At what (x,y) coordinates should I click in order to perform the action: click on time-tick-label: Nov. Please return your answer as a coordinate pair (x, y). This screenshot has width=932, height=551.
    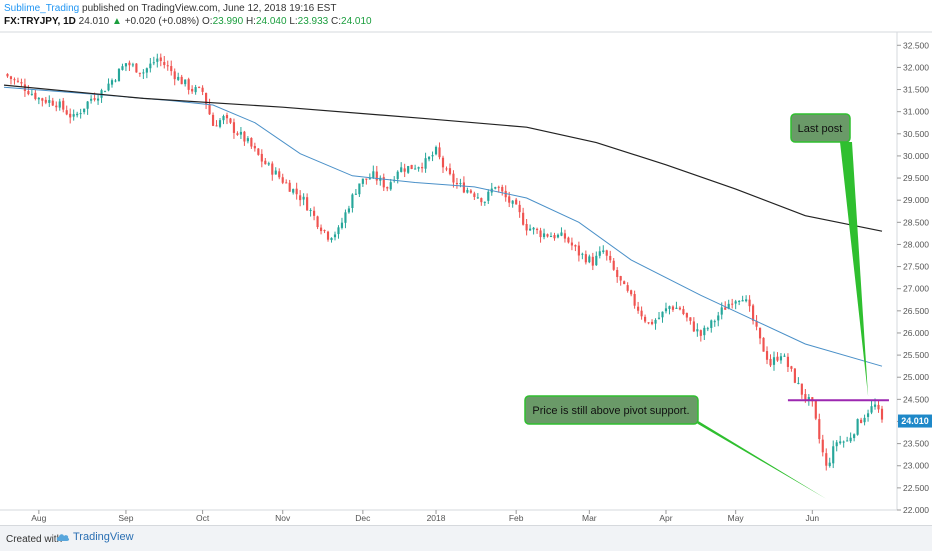
    Looking at the image, I should click on (283, 518).